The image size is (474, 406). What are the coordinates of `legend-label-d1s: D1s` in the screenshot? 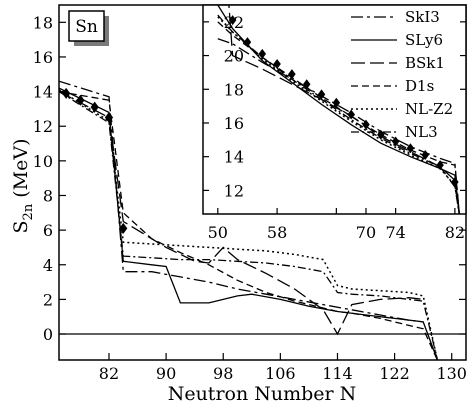 It's located at (419, 86).